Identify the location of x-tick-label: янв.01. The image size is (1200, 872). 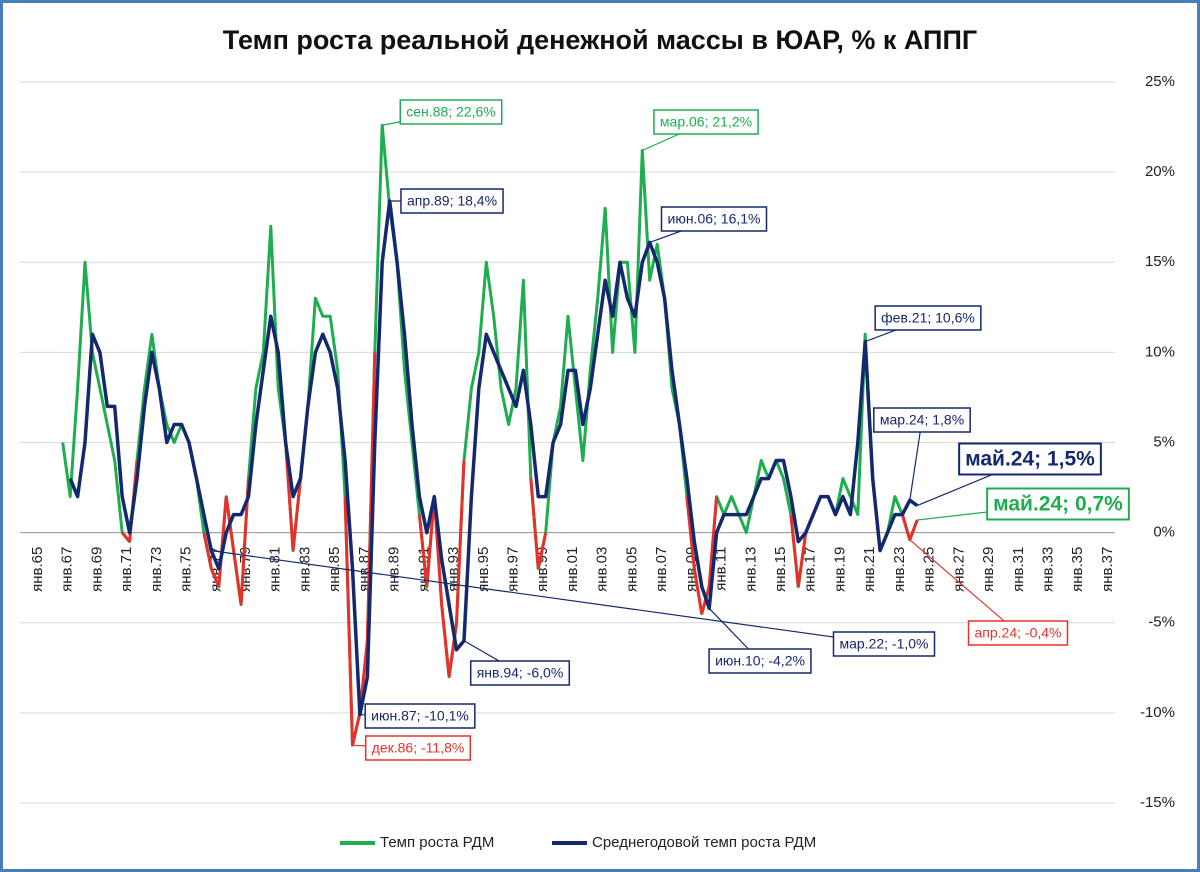
(572, 569).